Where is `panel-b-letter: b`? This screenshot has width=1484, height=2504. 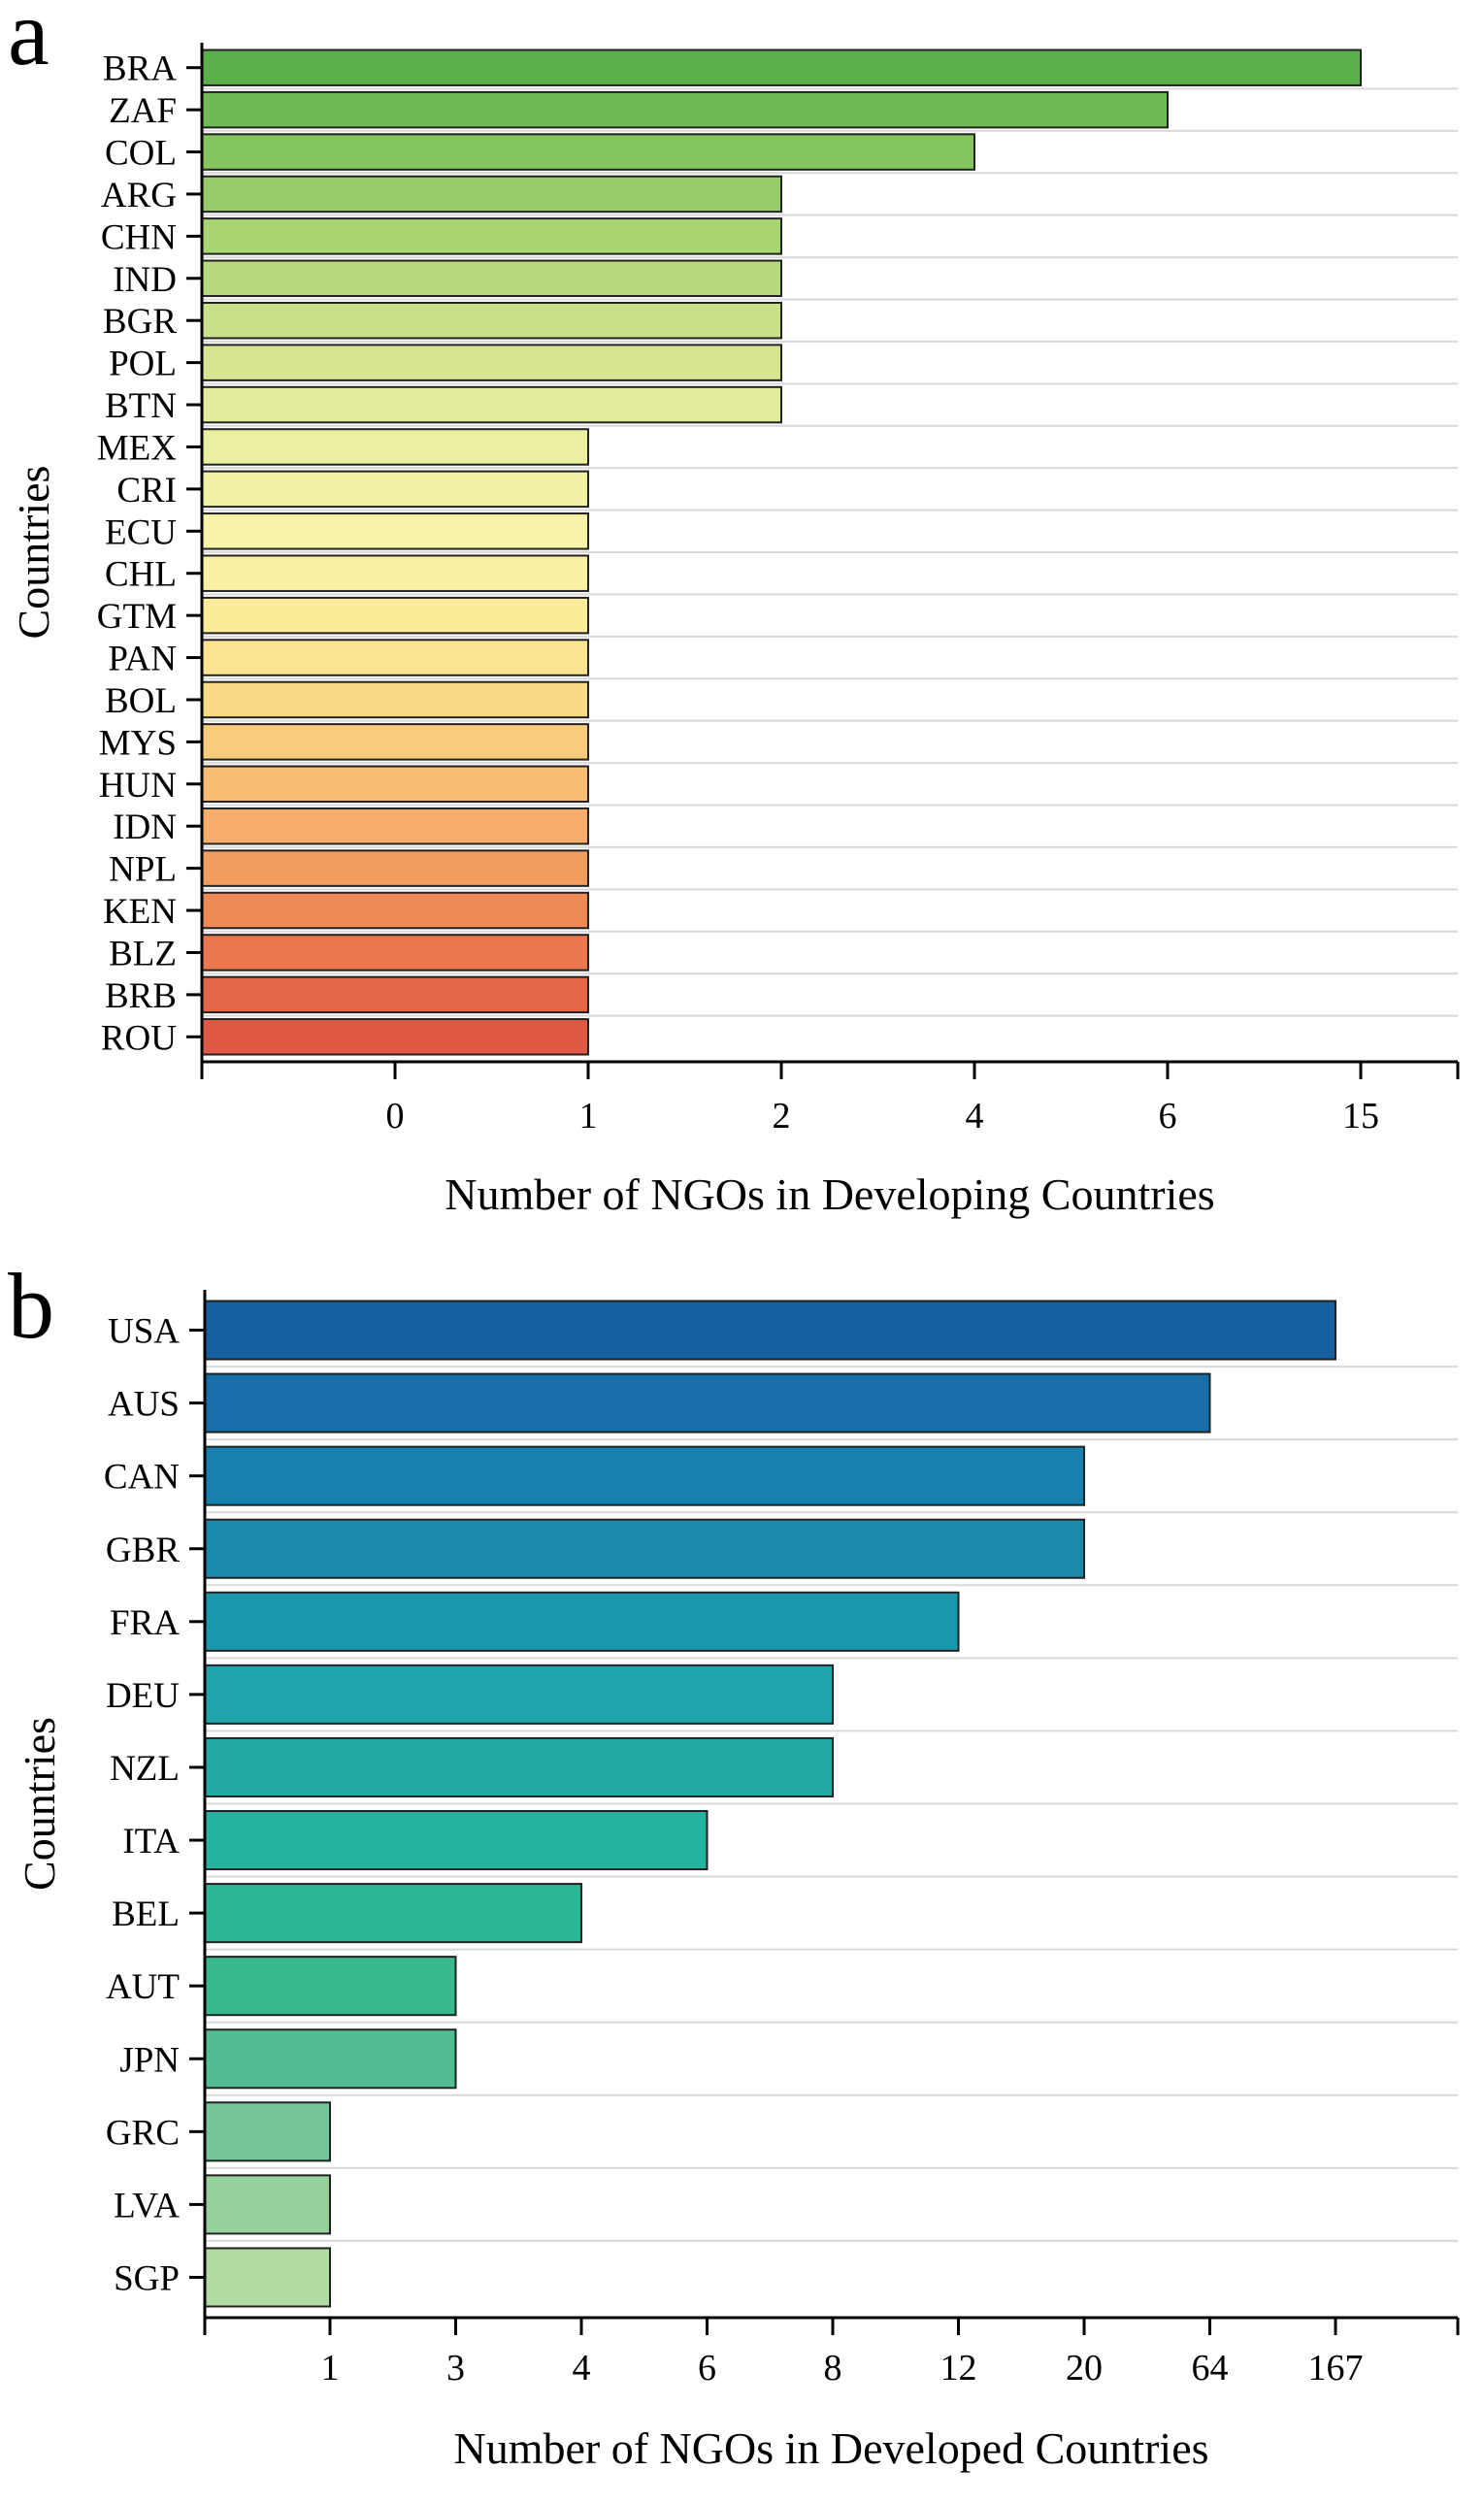
panel-b-letter: b is located at coordinates (31, 1306).